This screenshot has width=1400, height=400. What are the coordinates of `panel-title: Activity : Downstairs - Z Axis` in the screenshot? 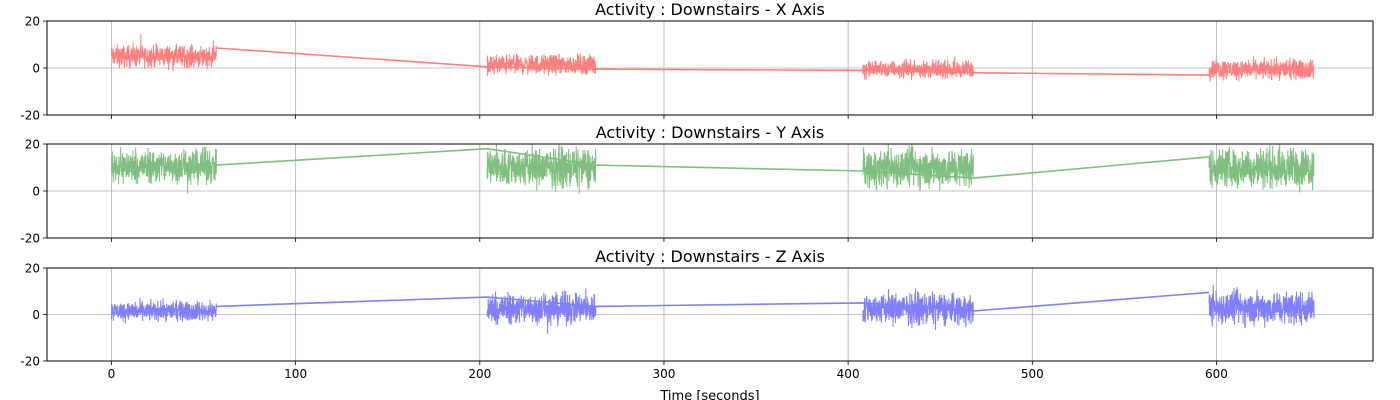 It's located at (710, 256).